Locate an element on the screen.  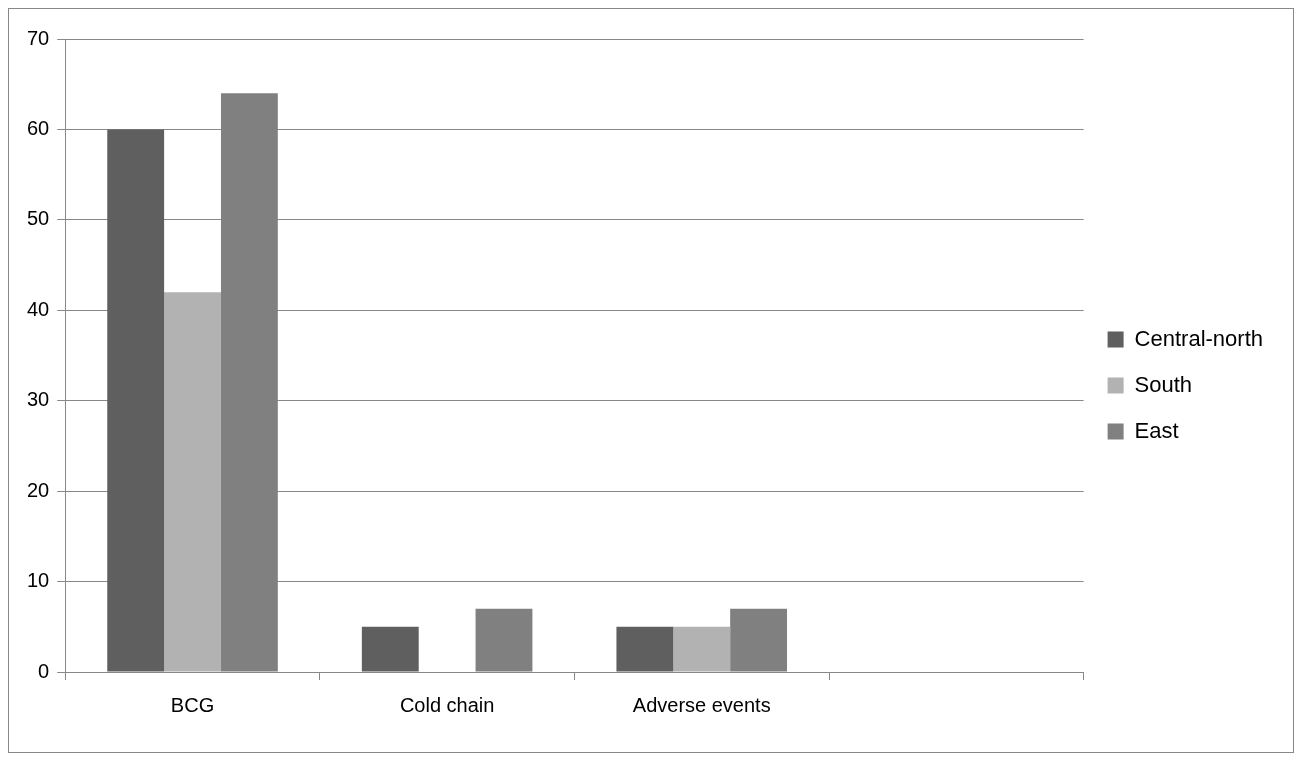
legend-label: East is located at coordinates (1156, 430).